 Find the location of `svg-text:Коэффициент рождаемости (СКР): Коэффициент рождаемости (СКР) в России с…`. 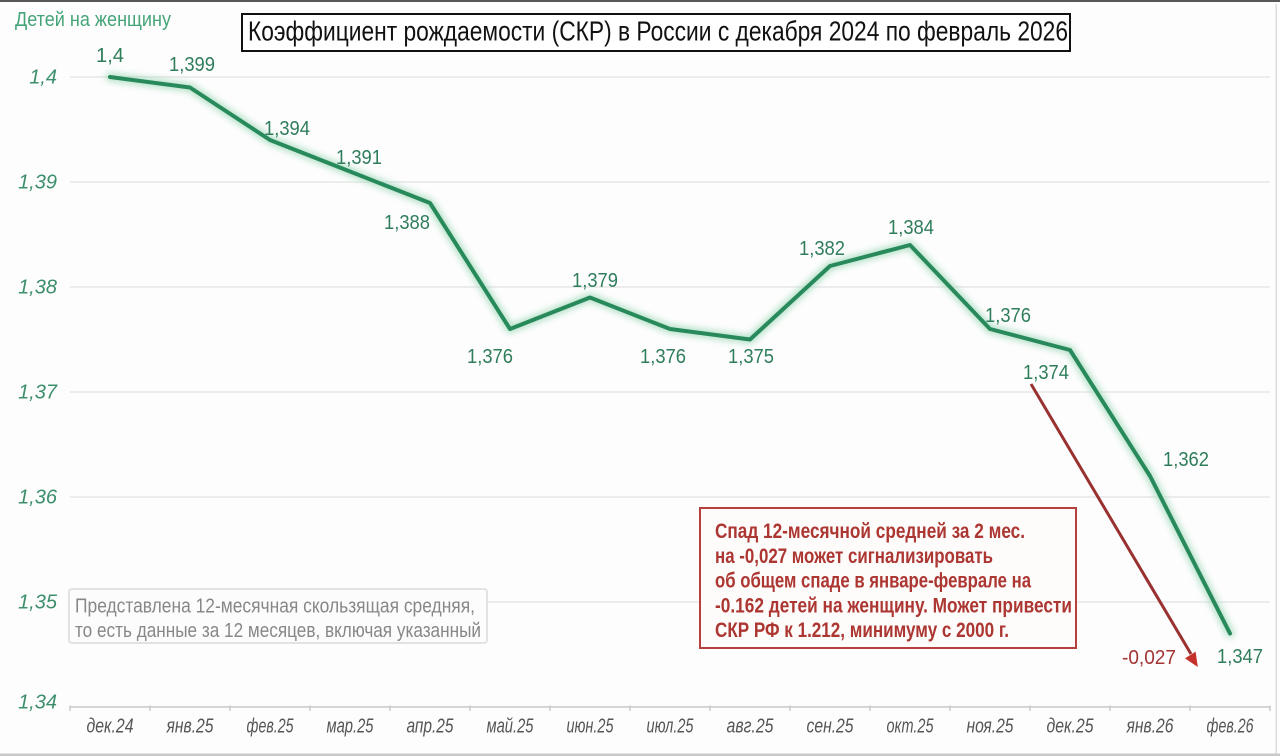

svg-text:Коэффициент рождаемости (СКР): Коэффициент рождаемости (СКР) в России с… is located at coordinates (658, 31).